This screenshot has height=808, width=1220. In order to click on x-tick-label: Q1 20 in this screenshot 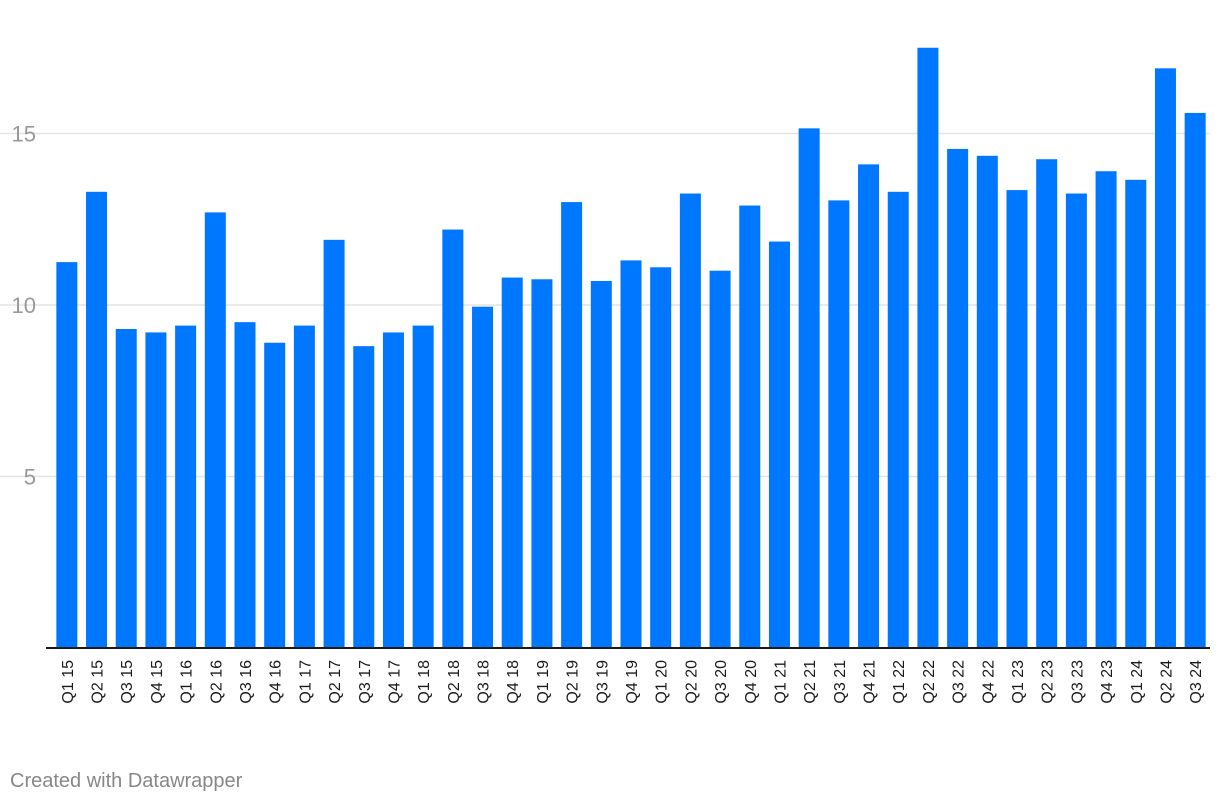, I will do `click(662, 682)`.